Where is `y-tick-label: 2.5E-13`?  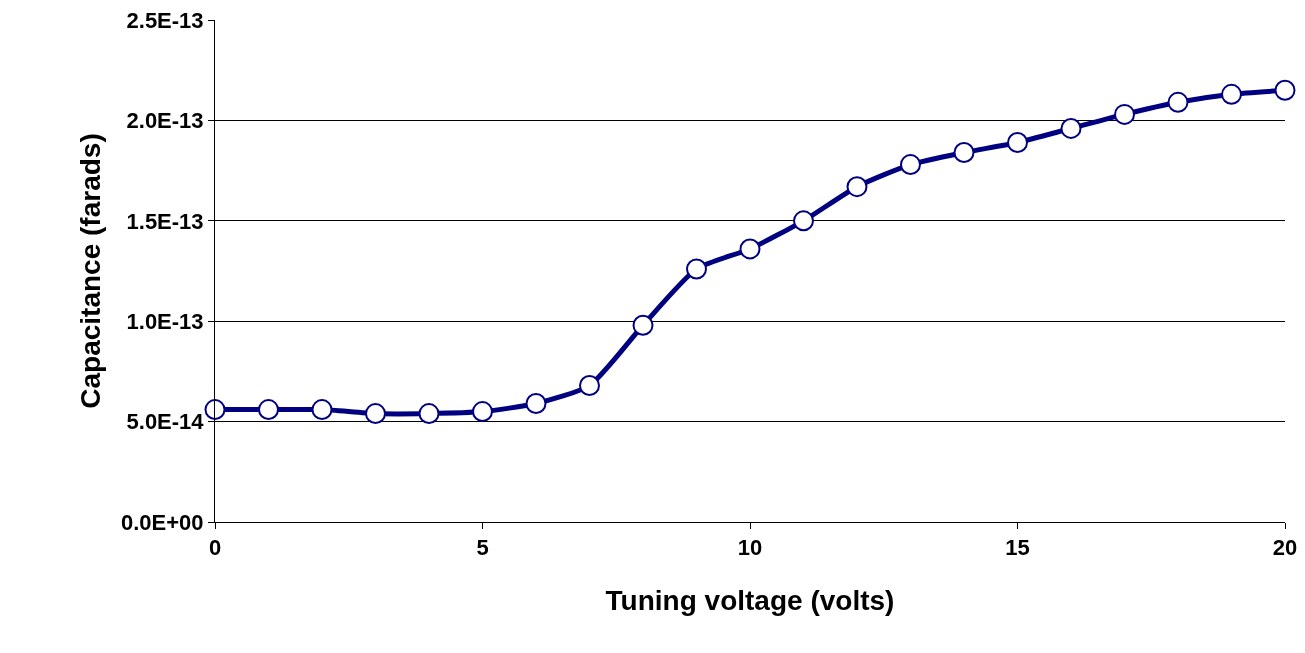 y-tick-label: 2.5E-13 is located at coordinates (165, 20).